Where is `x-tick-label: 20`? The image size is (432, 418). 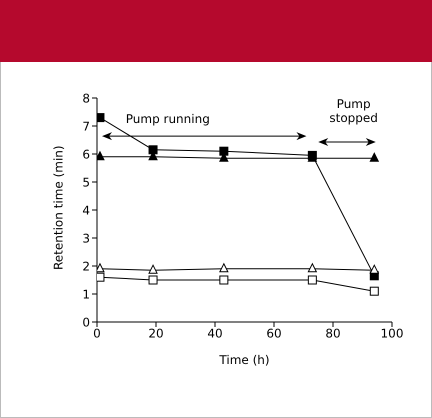
x-tick-label: 20 is located at coordinates (156, 333).